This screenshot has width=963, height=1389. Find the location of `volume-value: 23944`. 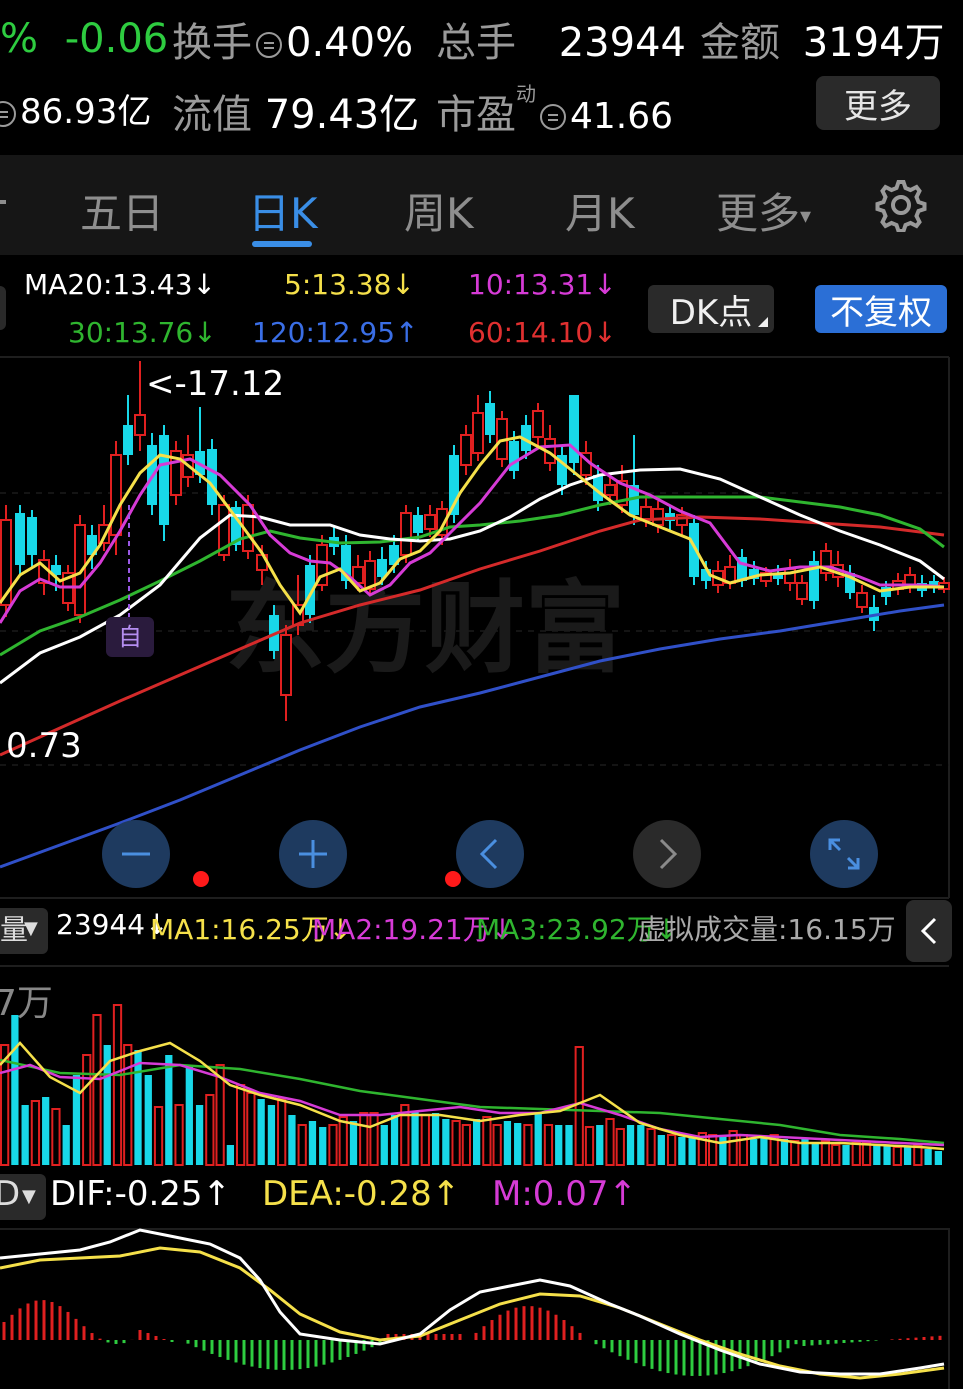

volume-value: 23944 is located at coordinates (622, 43).